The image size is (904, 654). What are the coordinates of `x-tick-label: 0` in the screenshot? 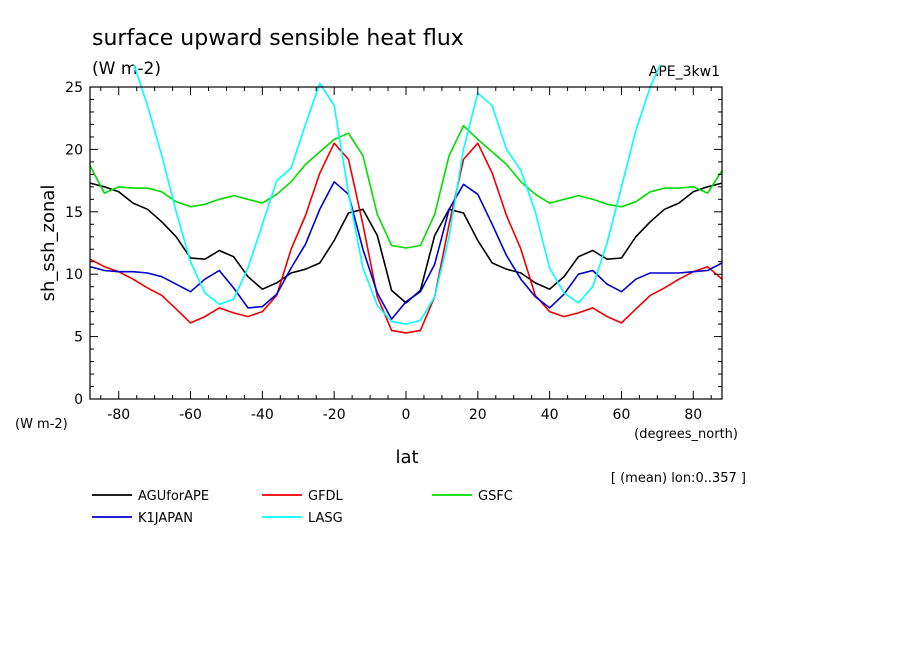 It's located at (406, 415).